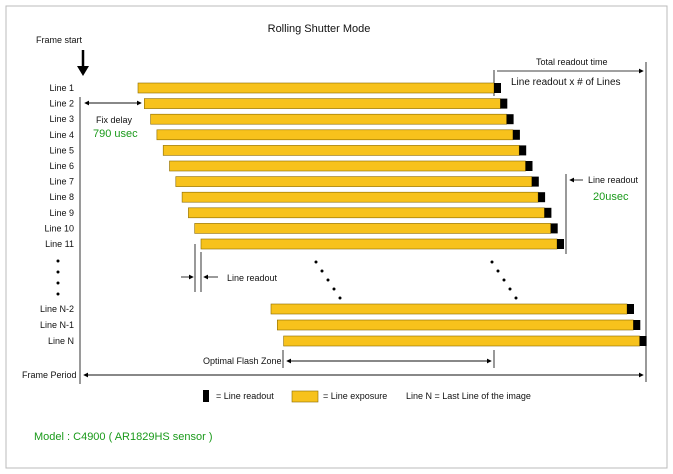  I want to click on frame-start-arrow-head, so click(83, 71).